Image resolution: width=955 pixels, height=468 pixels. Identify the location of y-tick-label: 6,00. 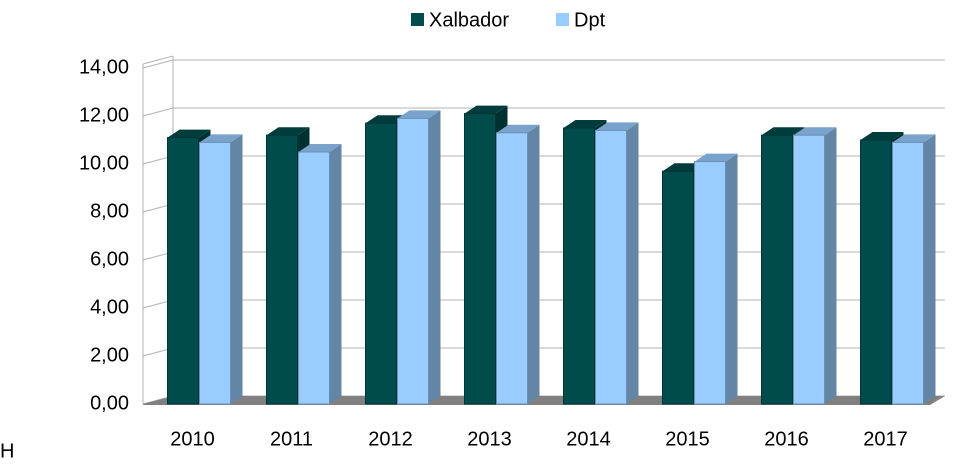
(109, 259).